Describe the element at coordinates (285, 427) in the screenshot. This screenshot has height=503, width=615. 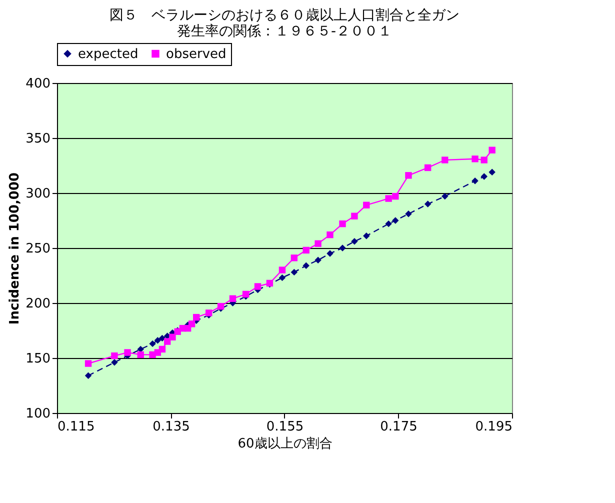
I see `x-tick-label: 0.155` at that location.